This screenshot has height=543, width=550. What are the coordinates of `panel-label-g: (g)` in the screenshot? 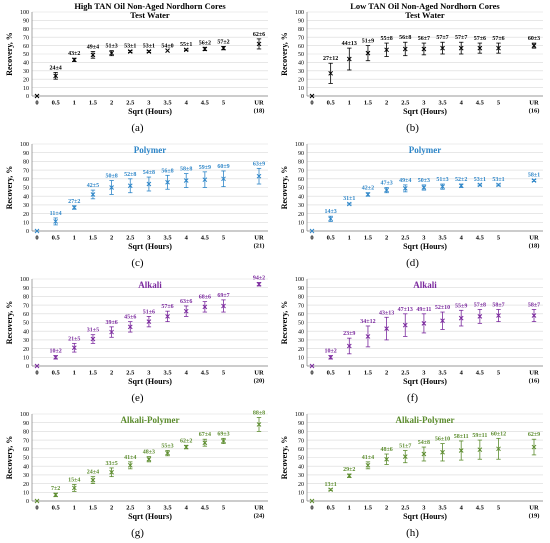 It's located at (137, 533).